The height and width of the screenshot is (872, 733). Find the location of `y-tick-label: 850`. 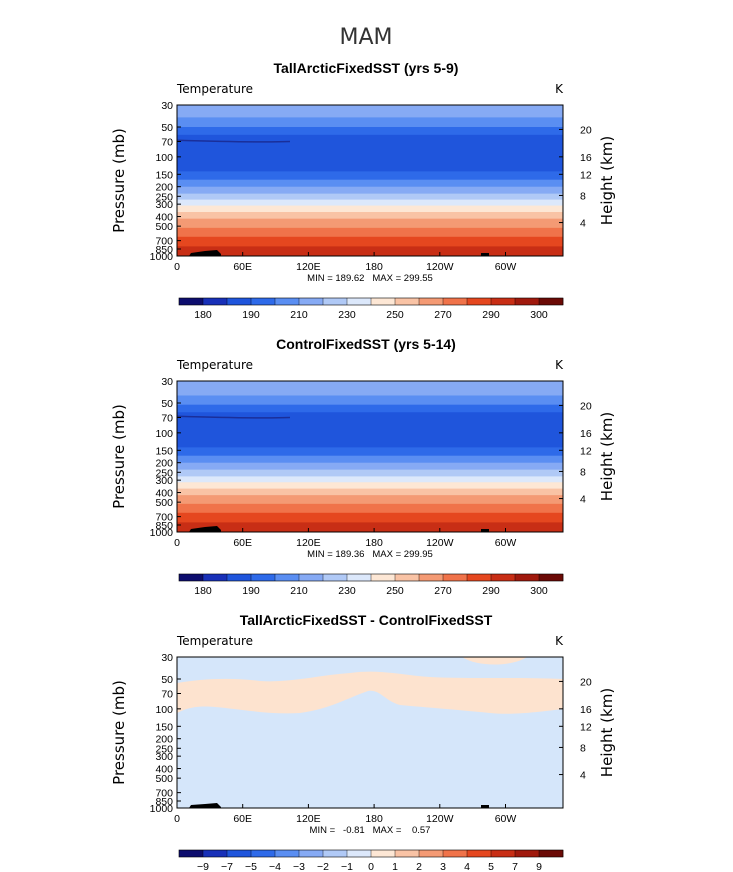

y-tick-label: 850 is located at coordinates (164, 250).